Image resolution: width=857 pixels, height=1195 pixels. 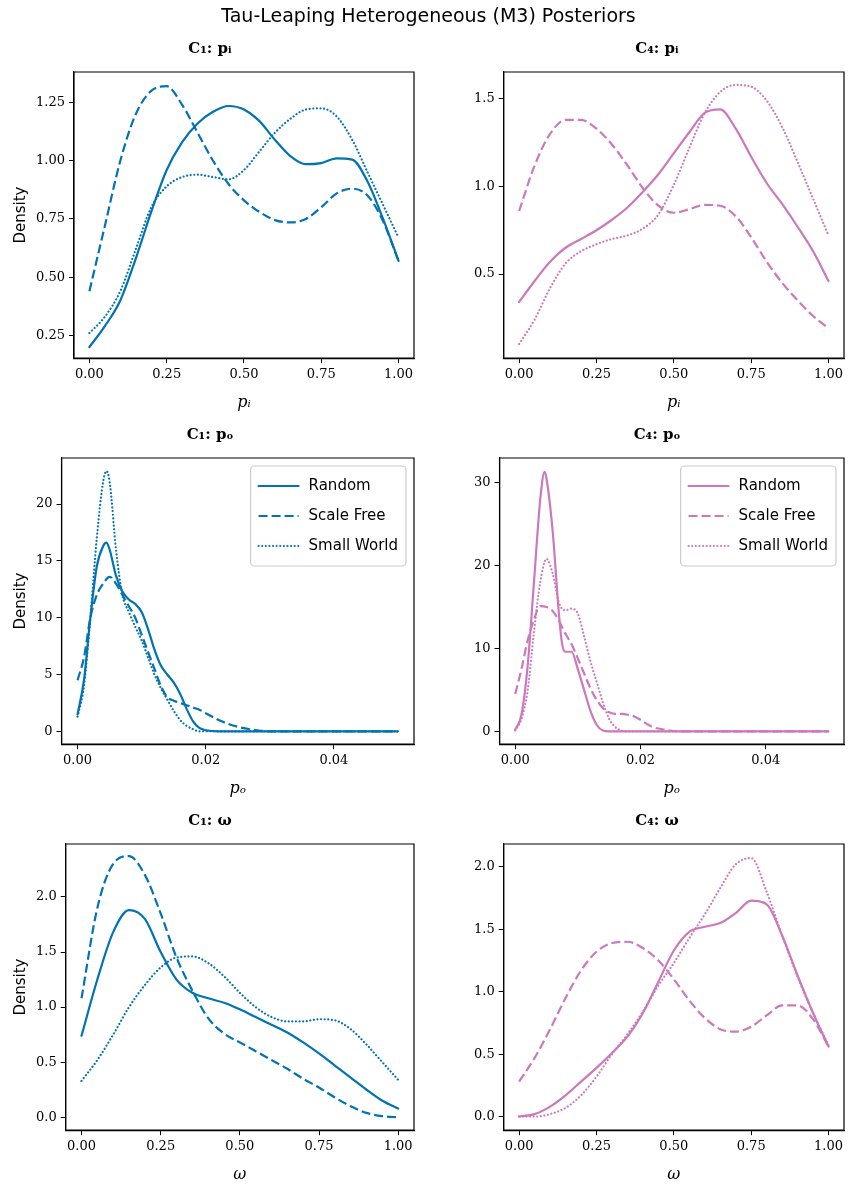 I want to click on y-tick-label: 0.50, so click(x=50, y=276).